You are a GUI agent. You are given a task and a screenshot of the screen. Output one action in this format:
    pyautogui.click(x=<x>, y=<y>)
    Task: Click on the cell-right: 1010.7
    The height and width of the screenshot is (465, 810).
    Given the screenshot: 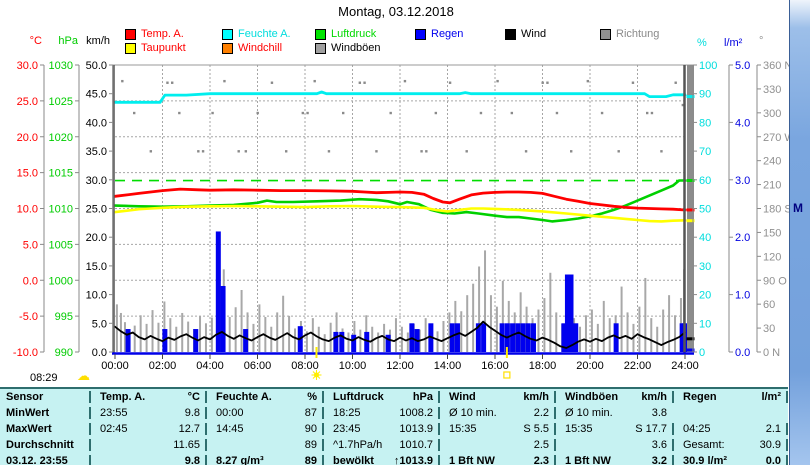 What is the action you would take?
    pyautogui.click(x=416, y=445)
    